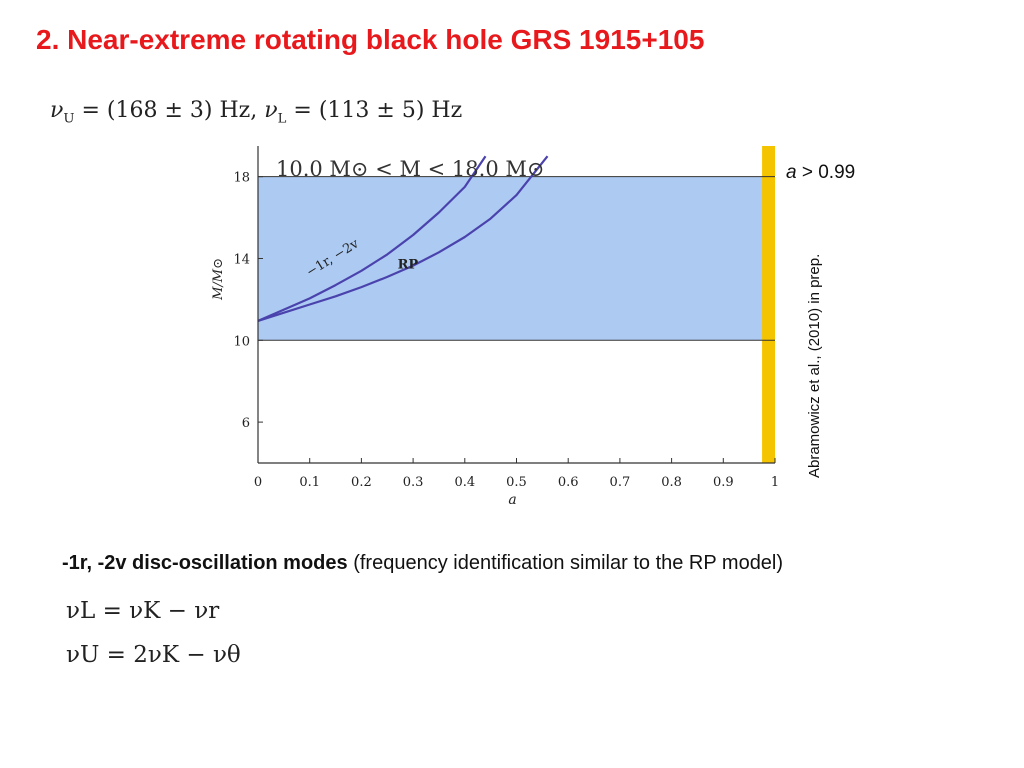 The width and height of the screenshot is (1024, 768). What do you see at coordinates (241, 341) in the screenshot?
I see `y-tick-label: 10` at bounding box center [241, 341].